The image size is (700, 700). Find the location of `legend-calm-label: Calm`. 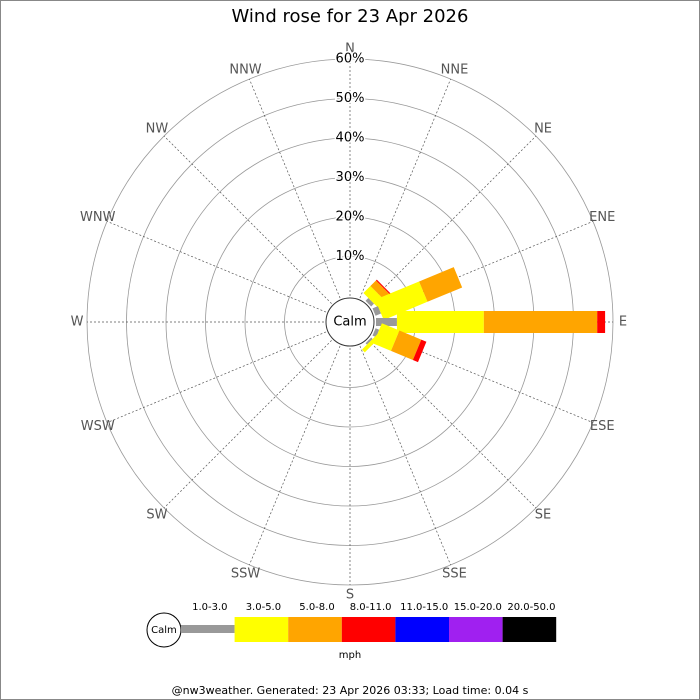

legend-calm-label: Calm is located at coordinates (164, 630).